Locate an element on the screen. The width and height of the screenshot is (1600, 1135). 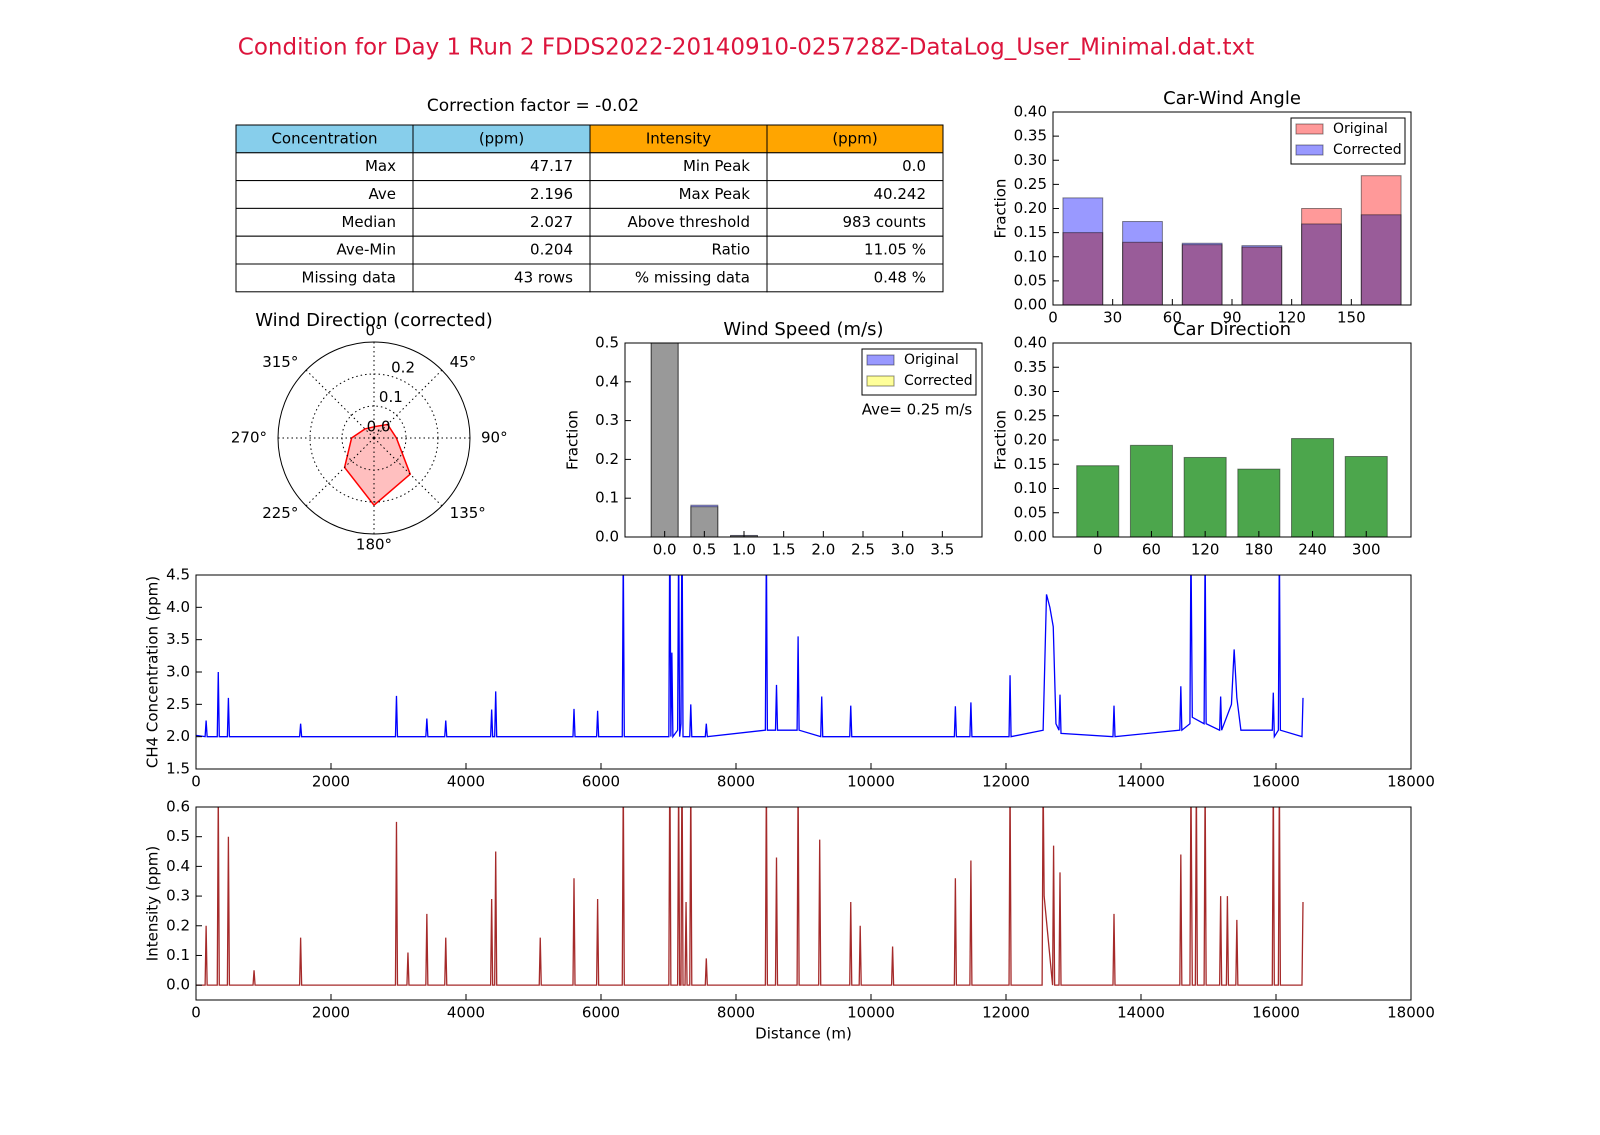
table-cell-text: 47.17 is located at coordinates (551, 166).